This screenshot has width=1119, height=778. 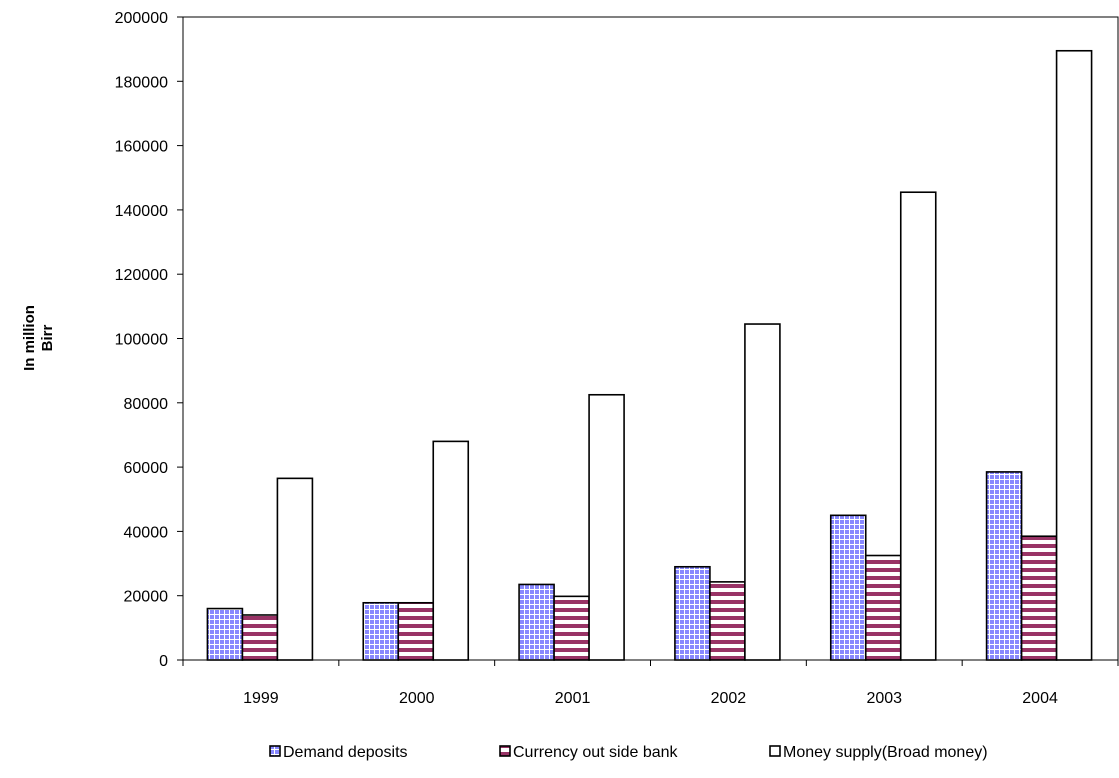 What do you see at coordinates (163, 661) in the screenshot?
I see `y-tick-label: 0` at bounding box center [163, 661].